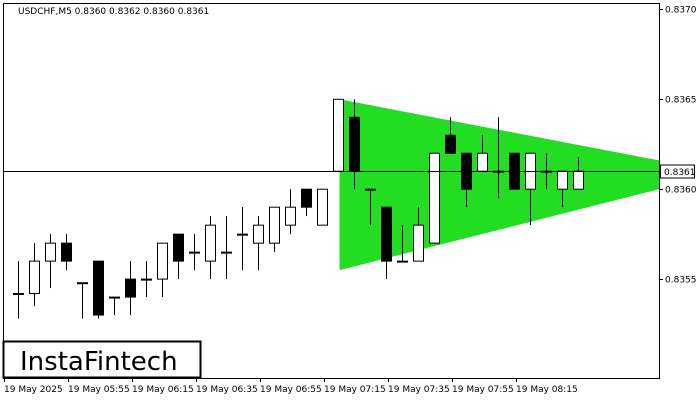 The width and height of the screenshot is (700, 400). What do you see at coordinates (355, 390) in the screenshot?
I see `x-tick-label: 19 May 07:15` at bounding box center [355, 390].